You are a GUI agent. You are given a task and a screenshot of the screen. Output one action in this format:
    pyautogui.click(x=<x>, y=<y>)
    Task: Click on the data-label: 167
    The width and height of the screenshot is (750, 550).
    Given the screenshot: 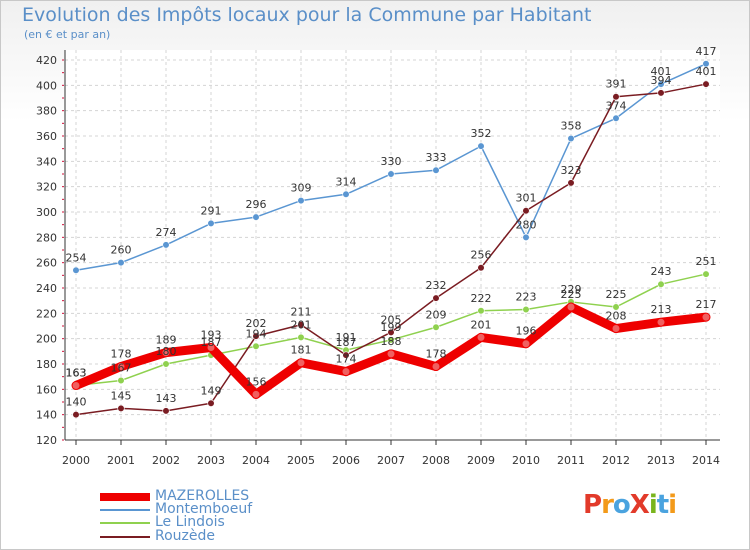 What is the action you would take?
    pyautogui.click(x=121, y=367)
    